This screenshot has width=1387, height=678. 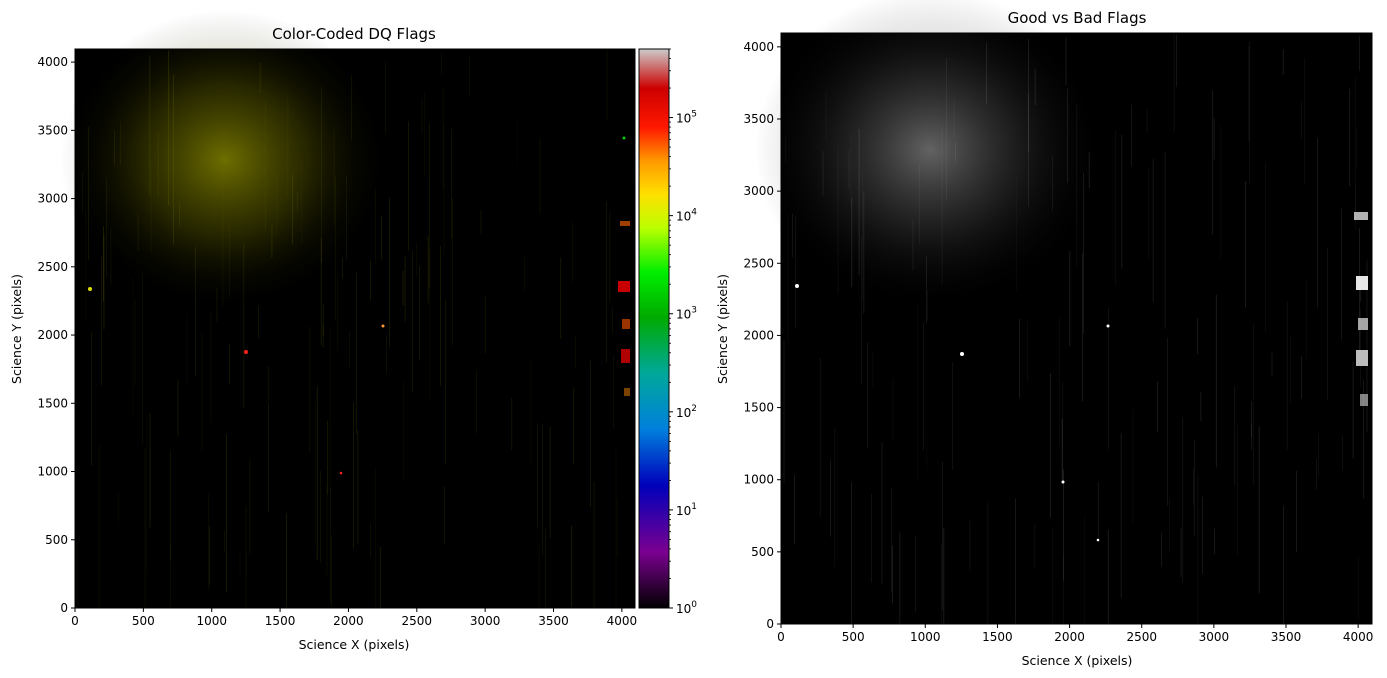 I want to click on right-y-tick-label: 2000, so click(x=758, y=335).